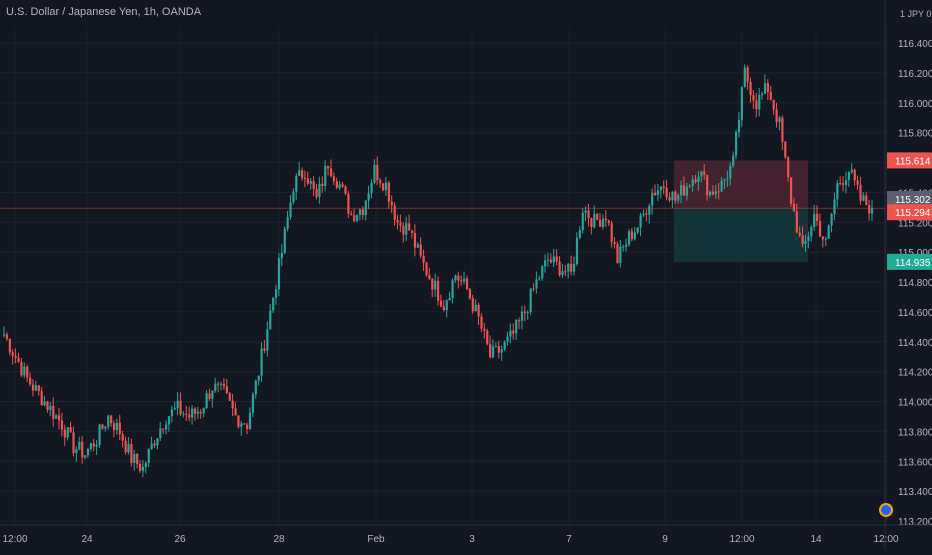 The height and width of the screenshot is (555, 932). I want to click on y-tick-label: 115.800, so click(915, 134).